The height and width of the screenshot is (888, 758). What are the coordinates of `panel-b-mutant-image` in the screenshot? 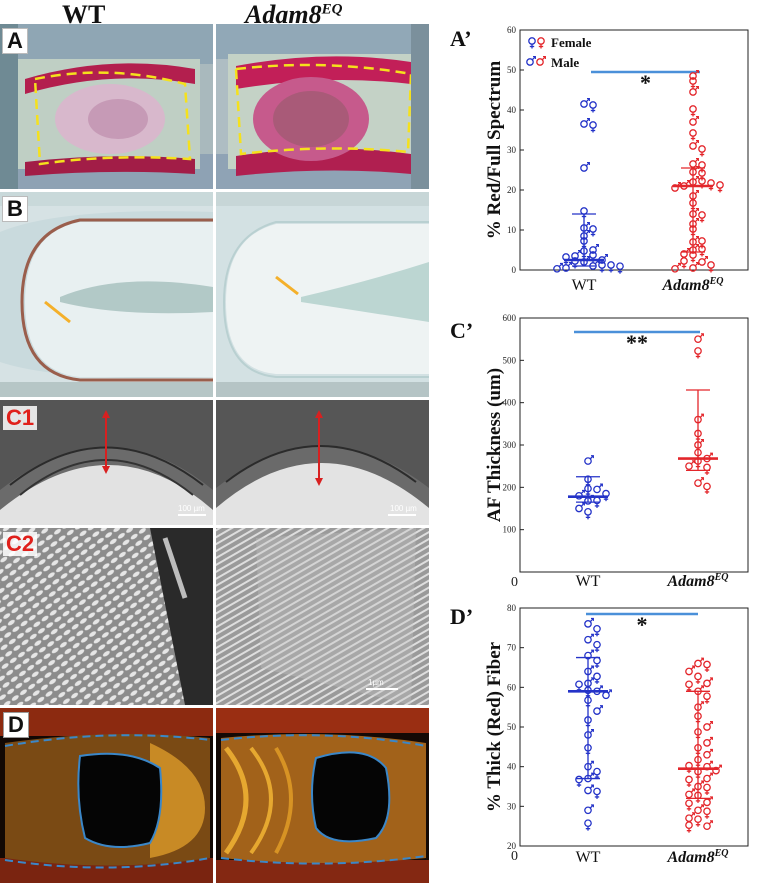 It's located at (322, 294).